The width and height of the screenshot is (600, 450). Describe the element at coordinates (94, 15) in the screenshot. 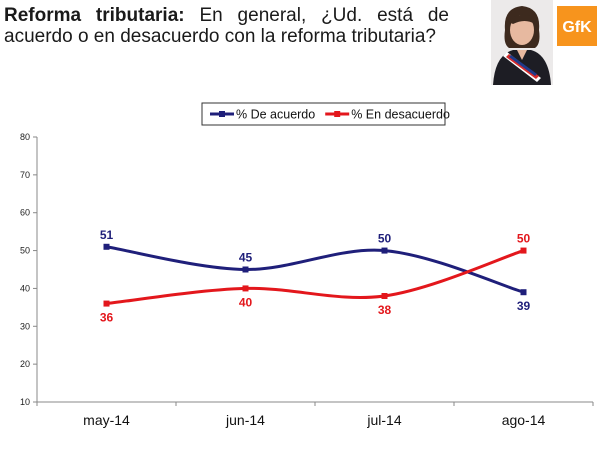

I see `title-topic: Reforma tributaria:` at that location.